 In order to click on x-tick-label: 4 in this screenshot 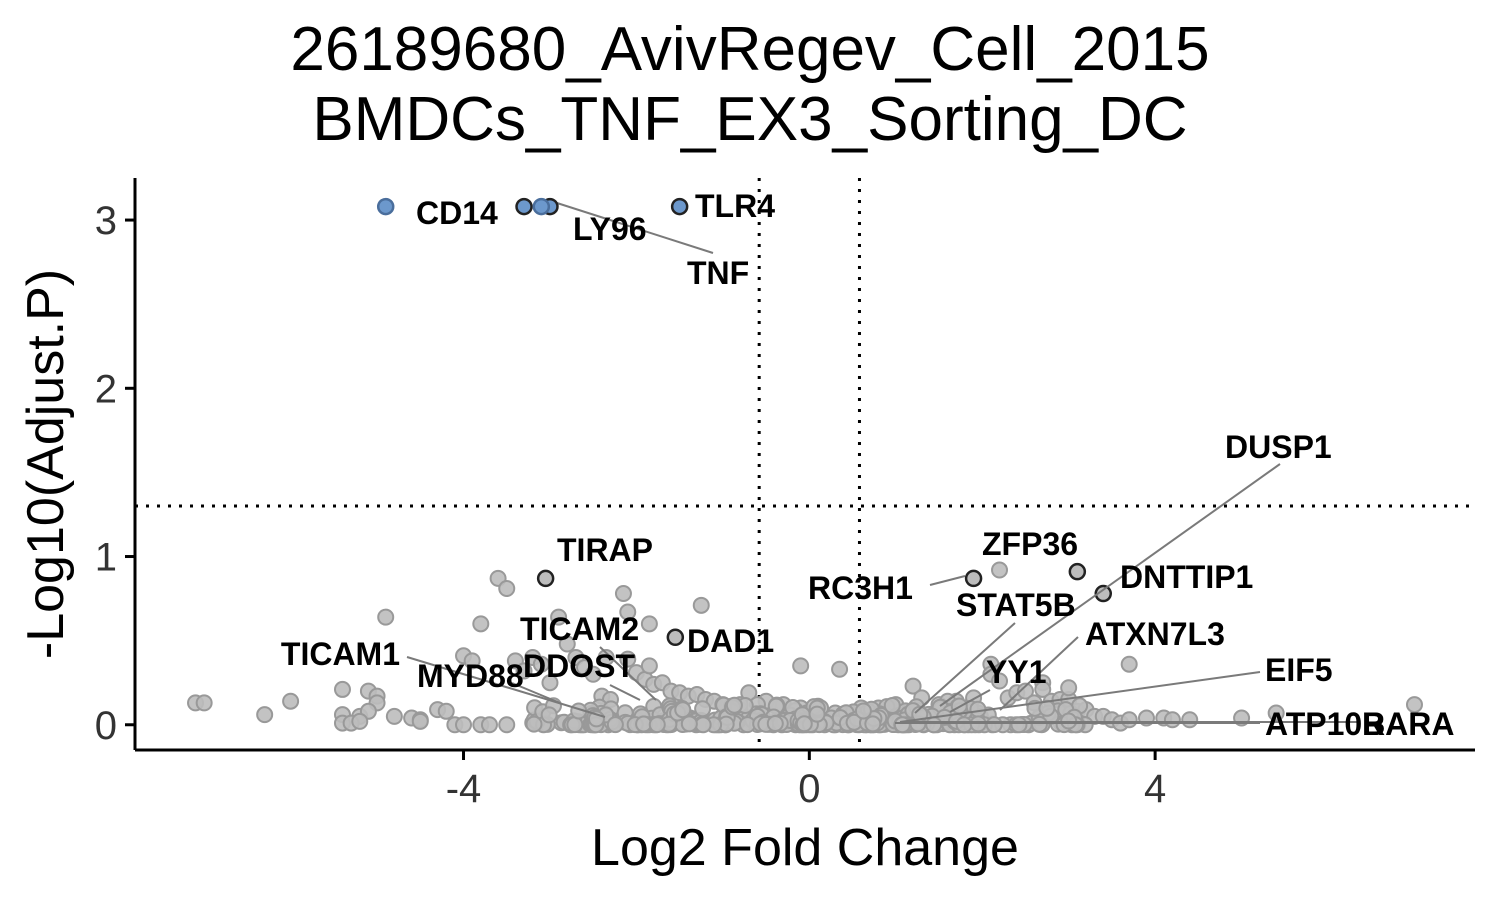, I will do `click(1155, 789)`.